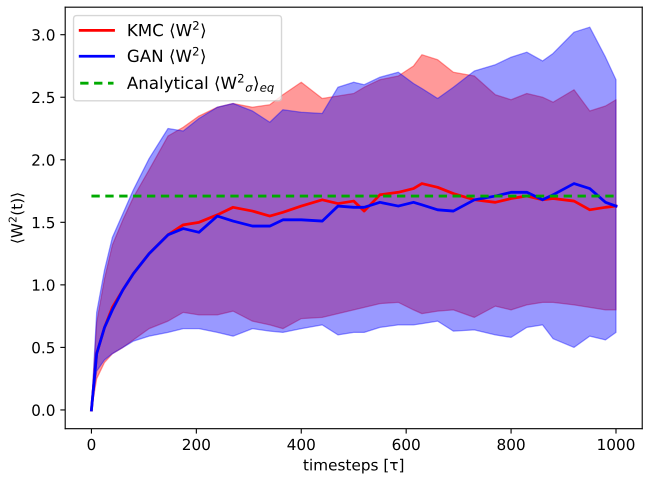 The height and width of the screenshot is (479, 652). What do you see at coordinates (43, 160) in the screenshot?
I see `y-tick-label: 2.0` at bounding box center [43, 160].